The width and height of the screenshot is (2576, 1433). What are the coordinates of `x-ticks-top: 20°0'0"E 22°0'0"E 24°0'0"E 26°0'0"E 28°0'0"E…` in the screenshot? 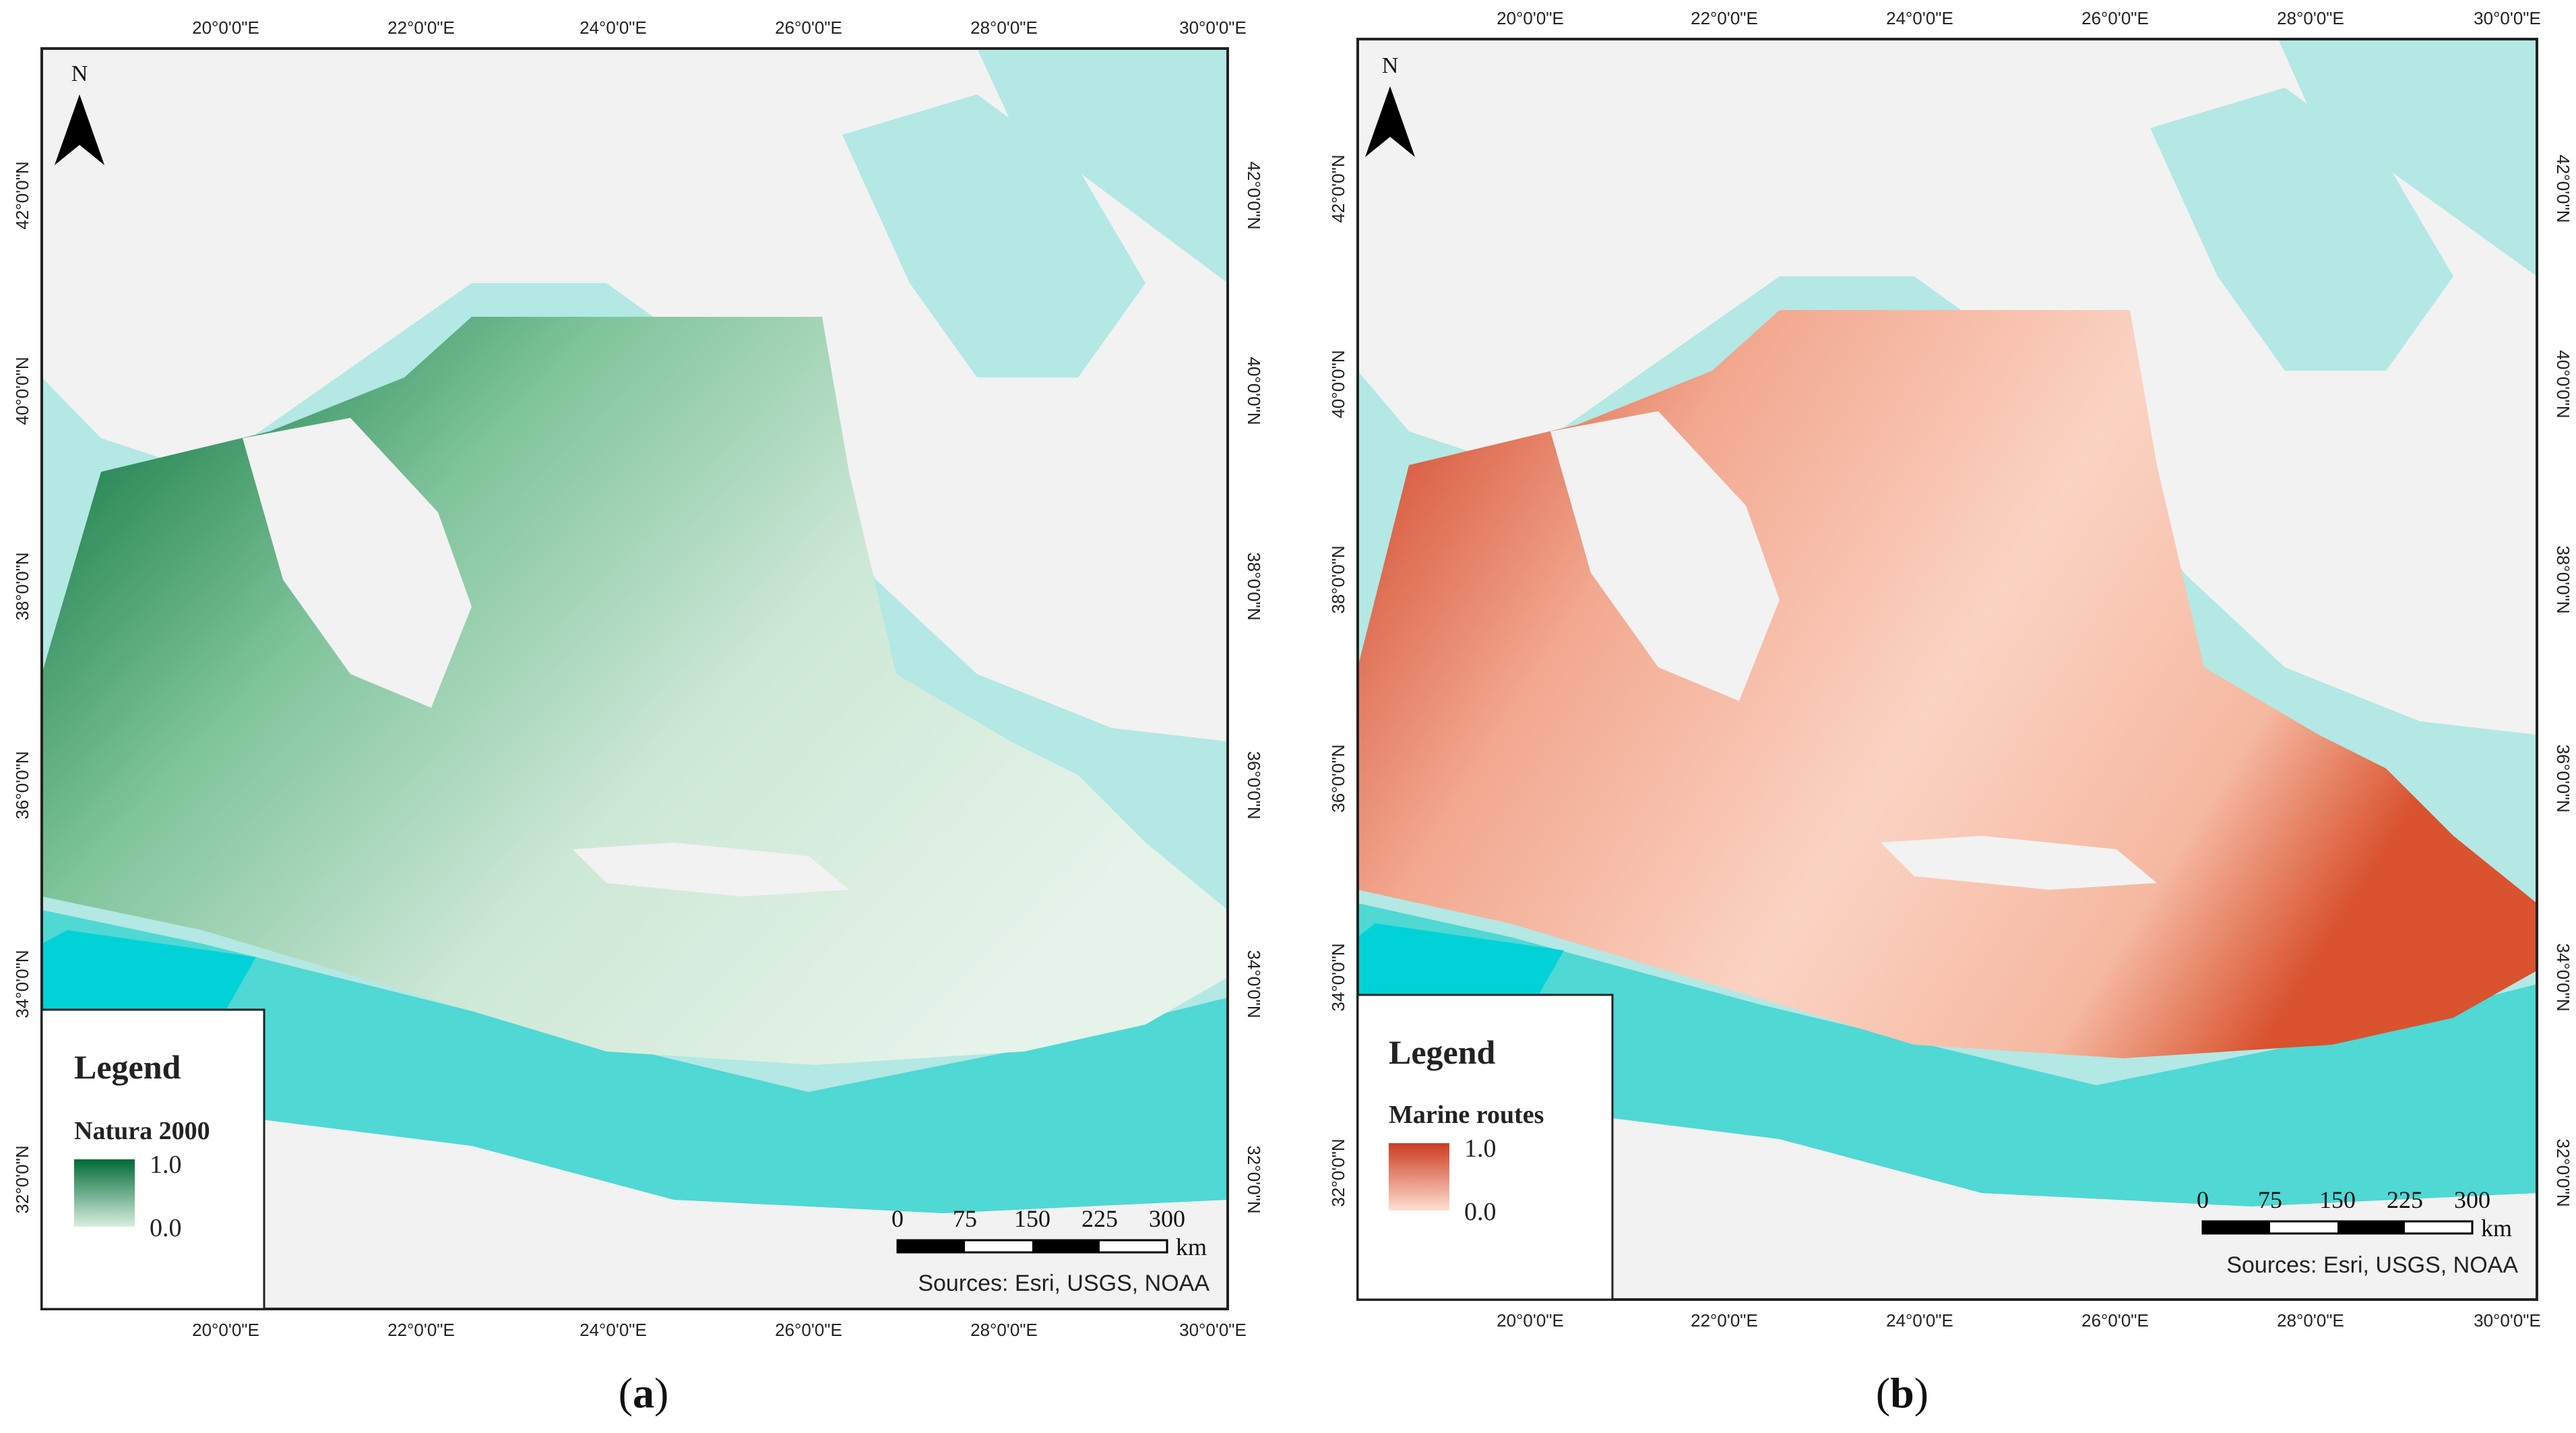 It's located at (2019, 18).